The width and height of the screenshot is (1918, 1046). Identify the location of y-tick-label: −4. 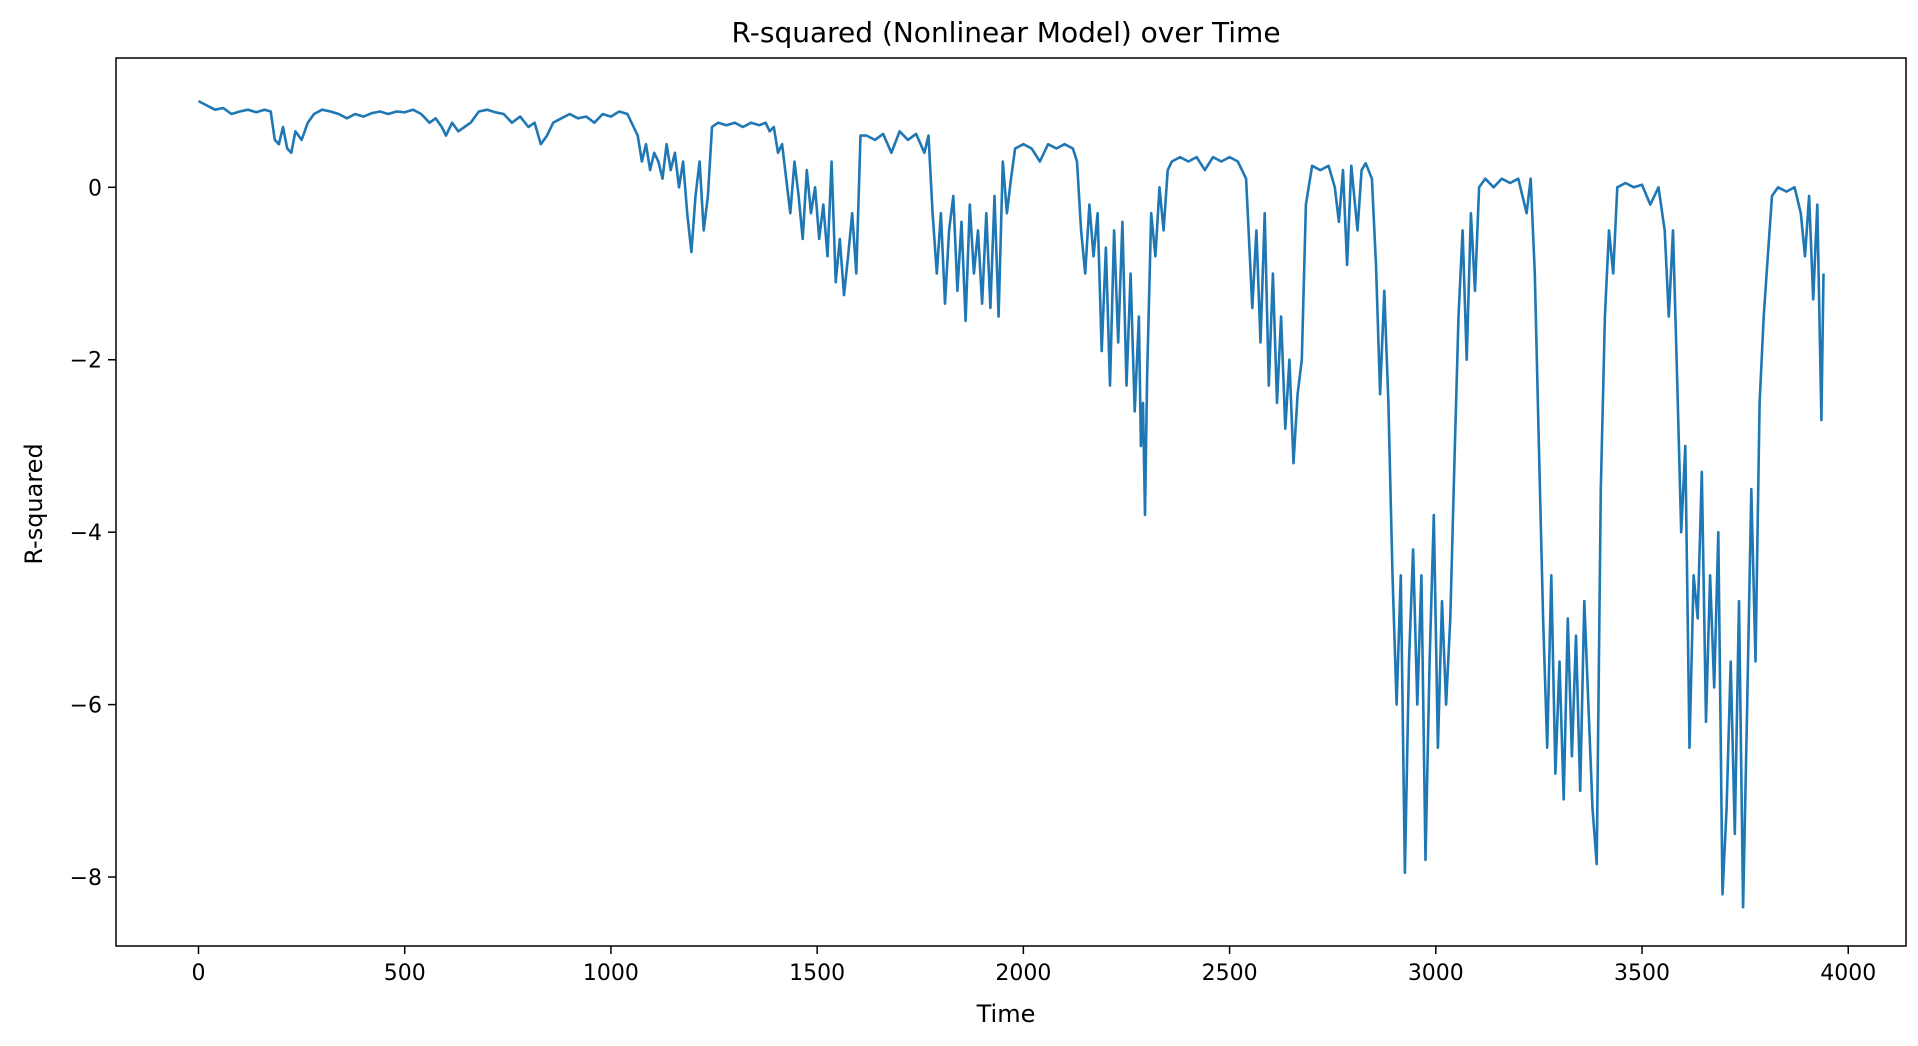
(86, 533).